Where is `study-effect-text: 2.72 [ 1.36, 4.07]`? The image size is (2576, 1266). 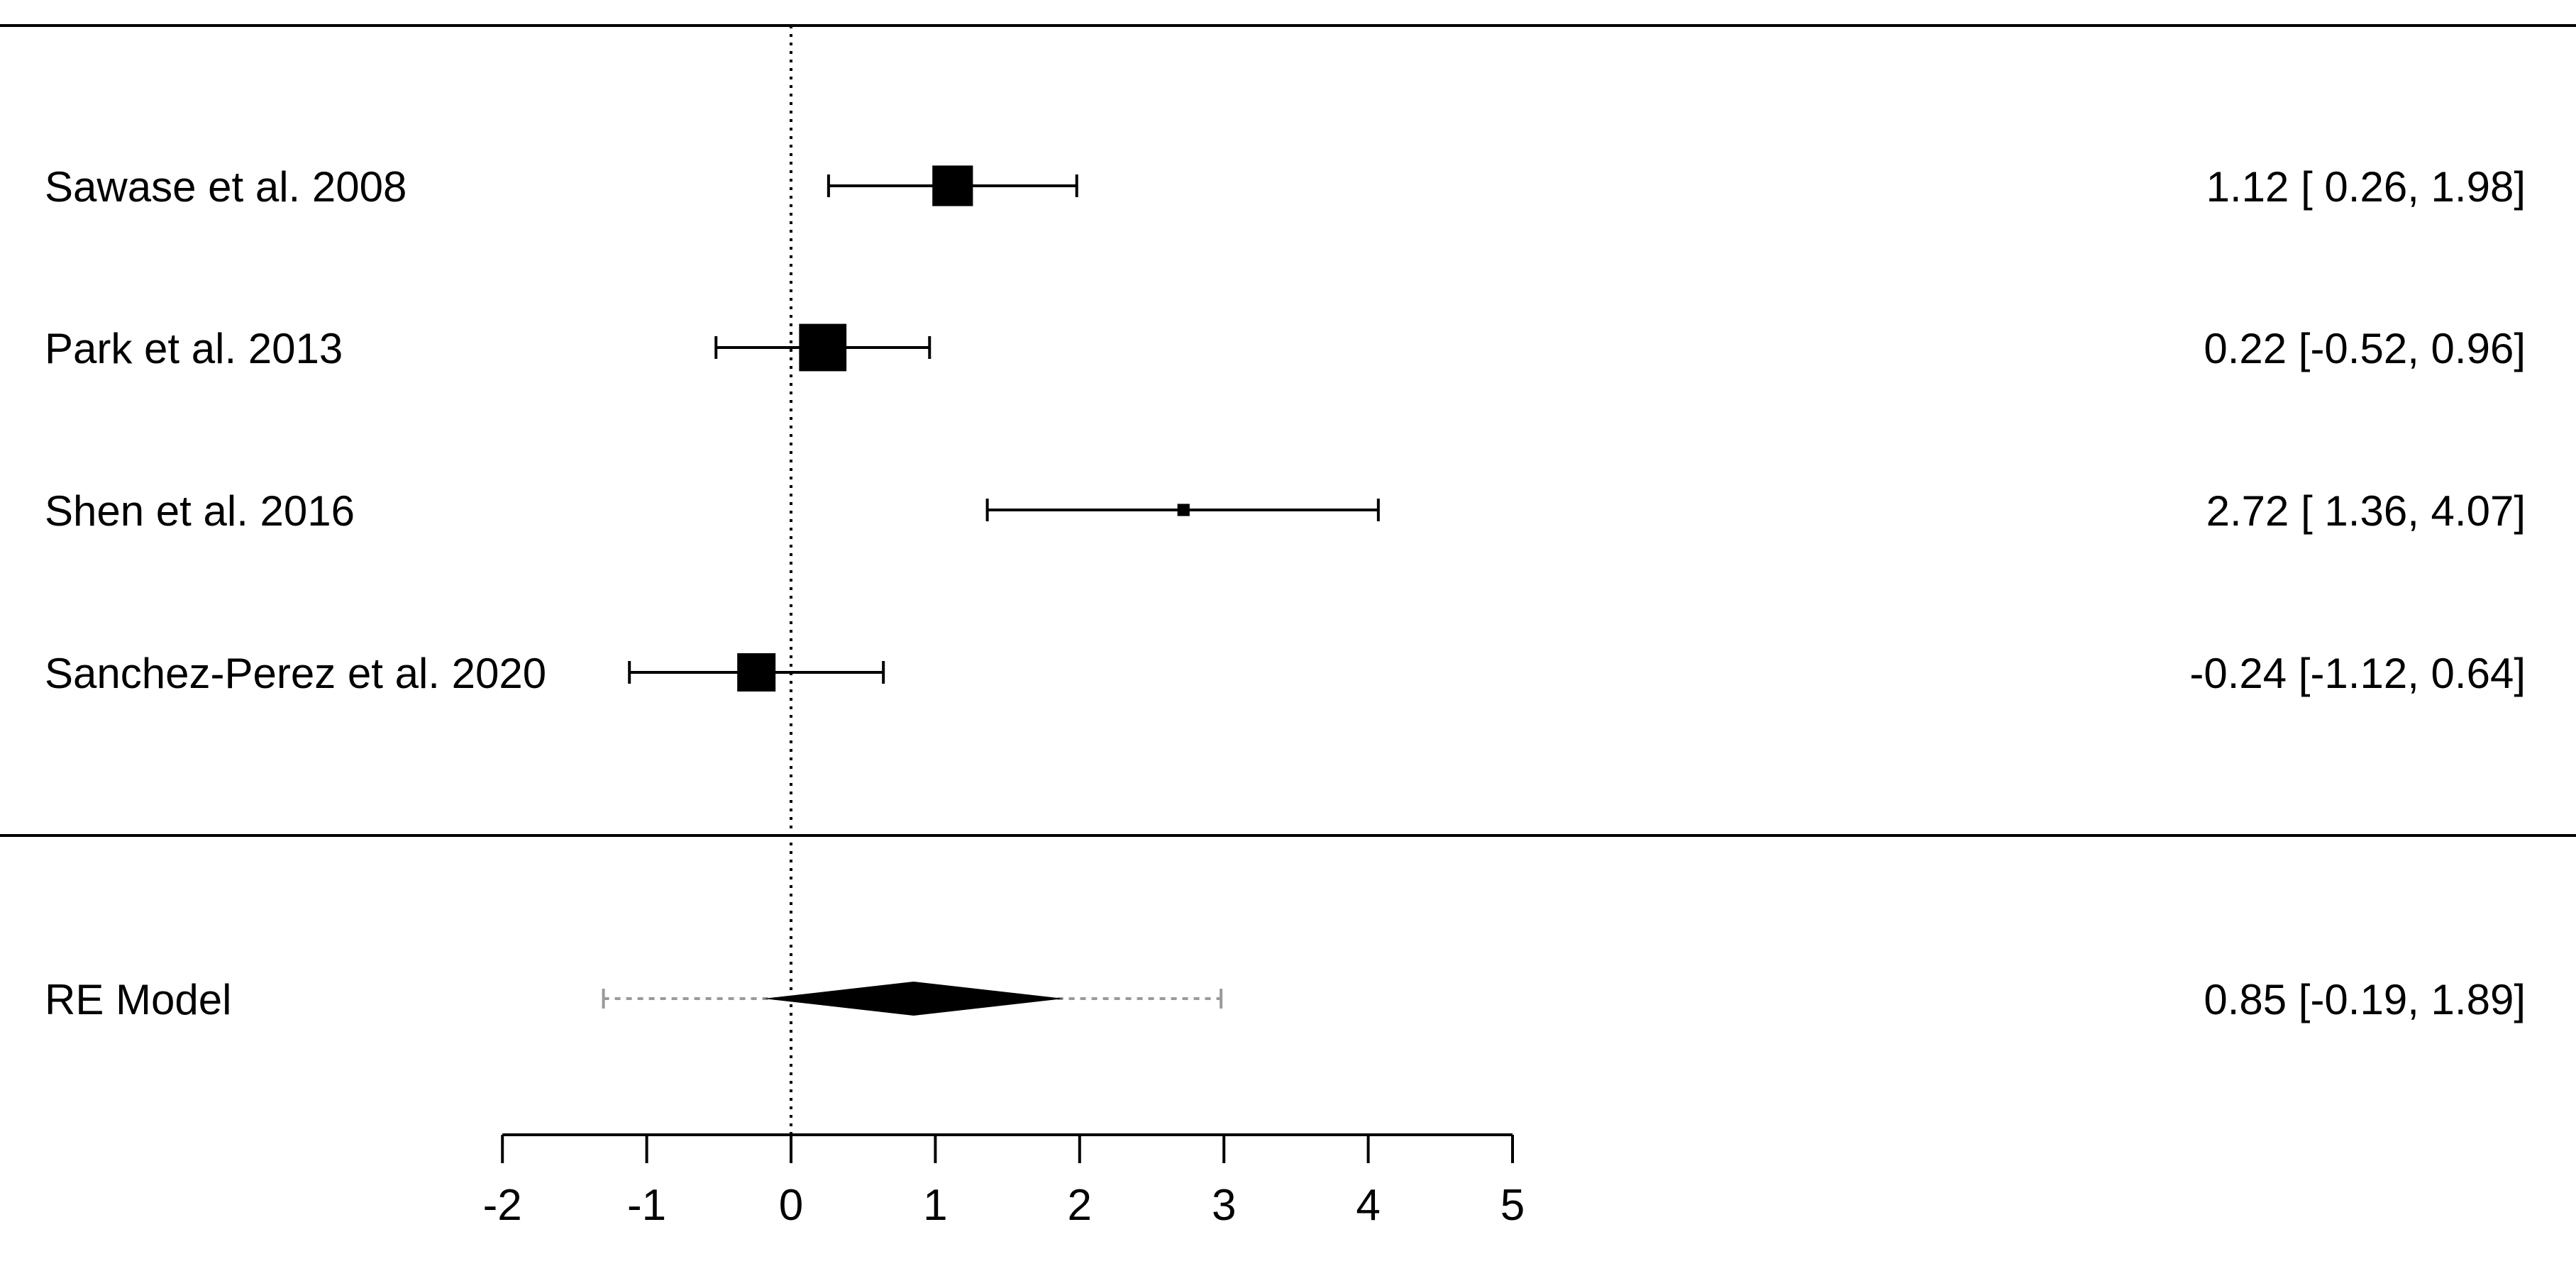 study-effect-text: 2.72 [ 1.36, 4.07] is located at coordinates (2366, 511).